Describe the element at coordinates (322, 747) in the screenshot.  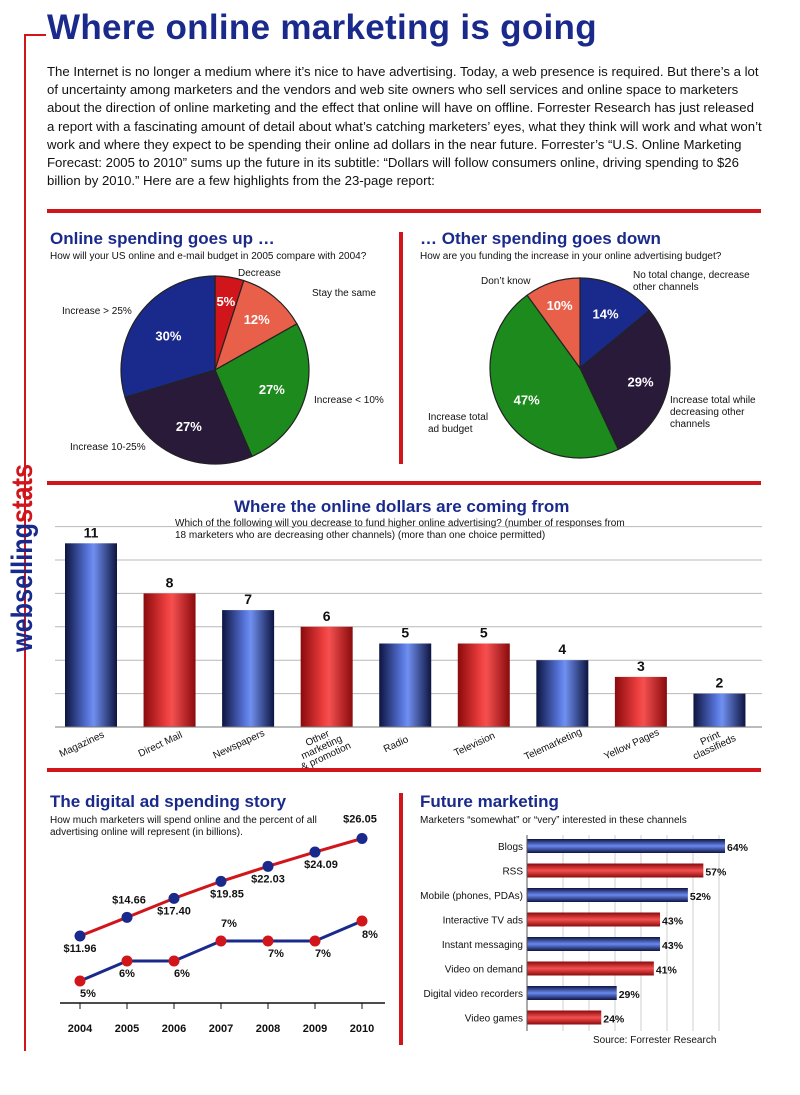
I see `bar-category-3: Othermarketing& promotion` at that location.